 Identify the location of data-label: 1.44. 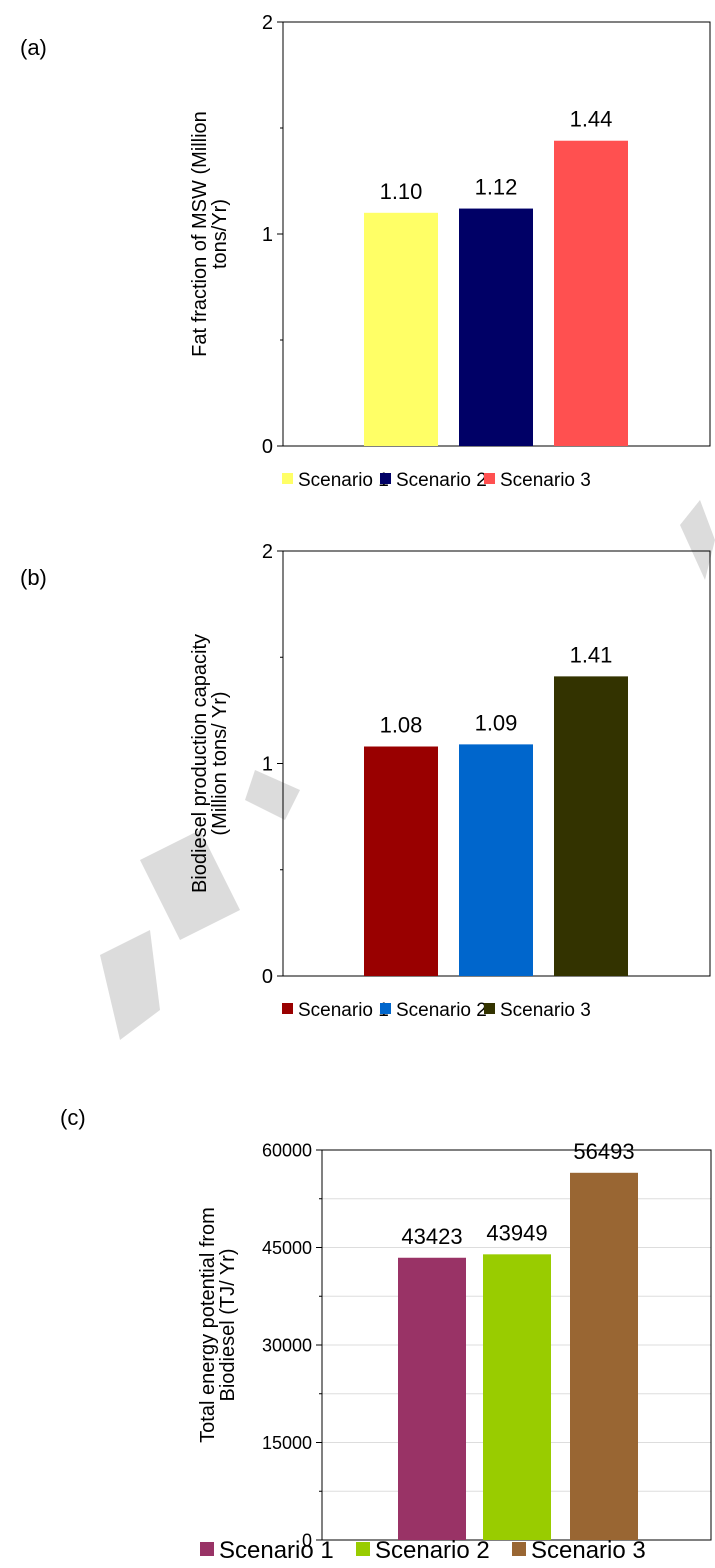
(591, 119).